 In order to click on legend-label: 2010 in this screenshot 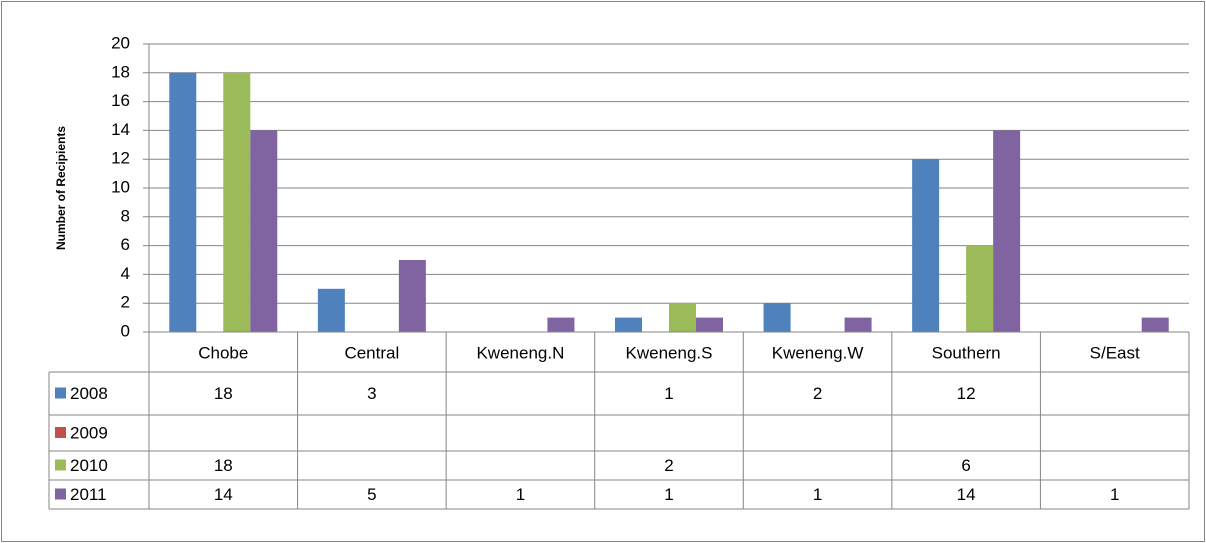, I will do `click(89, 465)`.